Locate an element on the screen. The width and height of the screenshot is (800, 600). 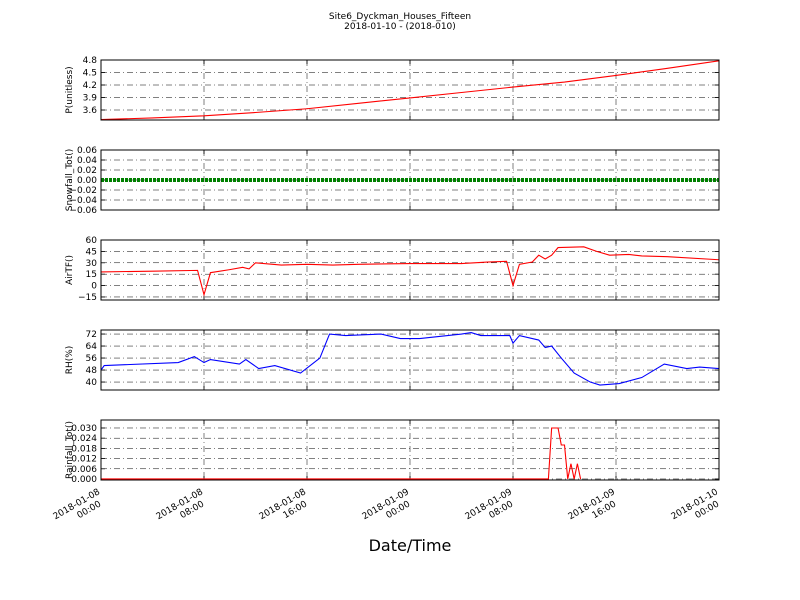
panel: P(unitless) 3.6 3.9 4.2 4.5 4.8 is located at coordinates (392, 88).